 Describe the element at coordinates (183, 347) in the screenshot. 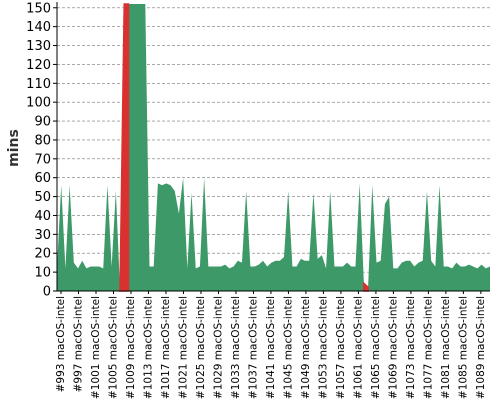

I see `x-tick-label: #1021 macOS-intel` at that location.